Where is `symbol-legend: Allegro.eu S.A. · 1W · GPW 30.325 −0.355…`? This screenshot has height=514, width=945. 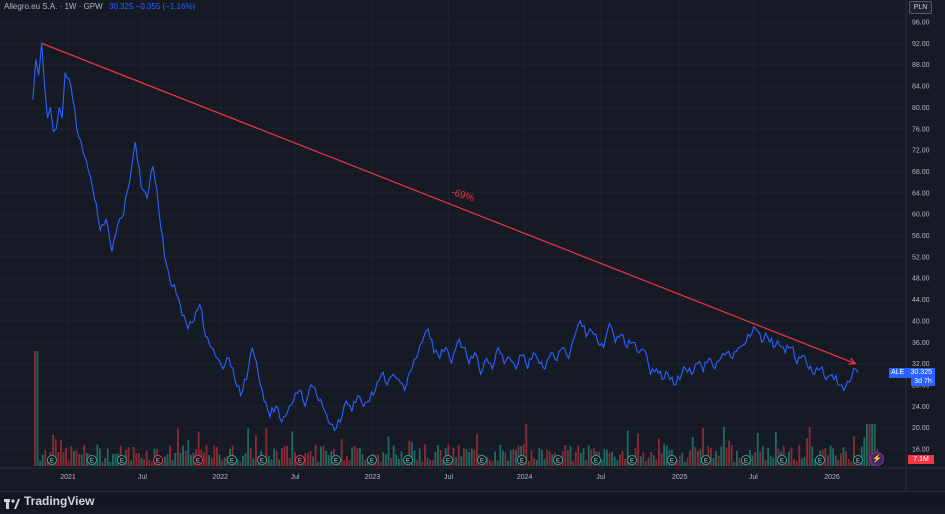 symbol-legend: Allegro.eu S.A. · 1W · GPW 30.325 −0.355… is located at coordinates (99, 6).